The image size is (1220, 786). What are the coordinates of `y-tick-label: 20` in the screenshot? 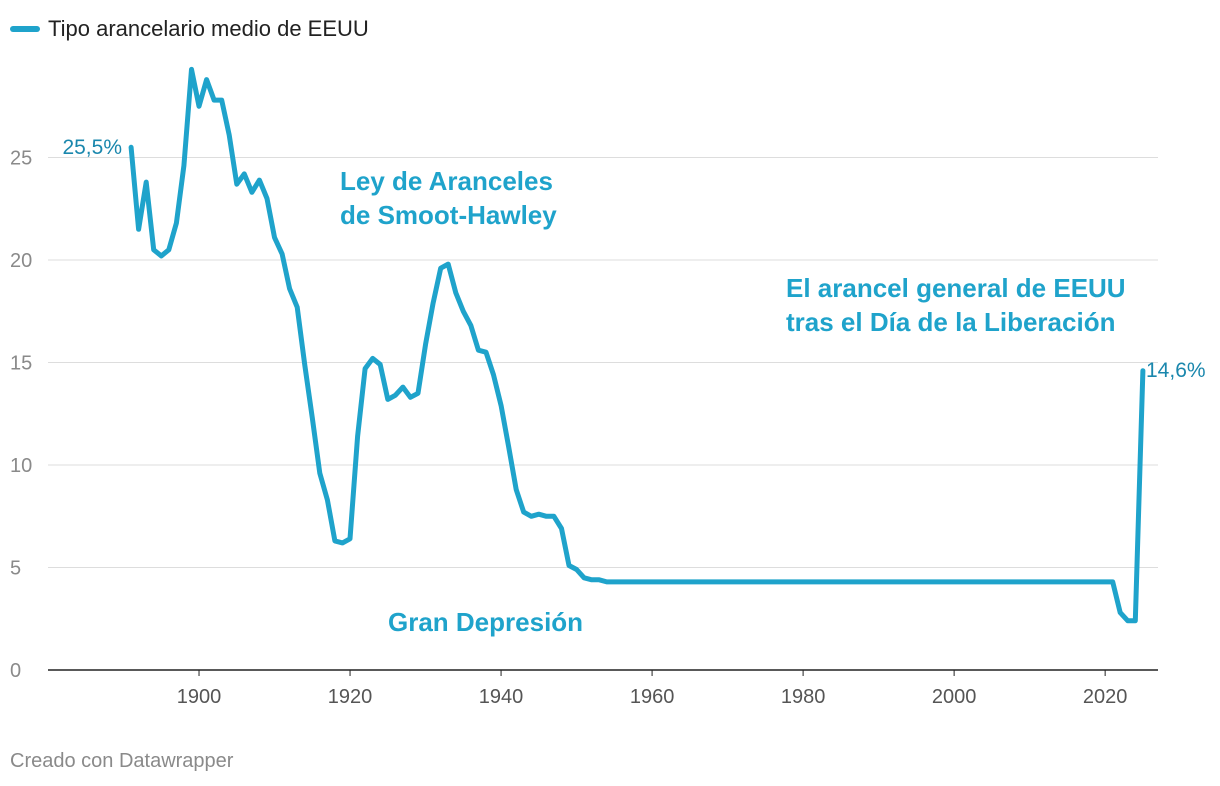 It's located at (21, 261).